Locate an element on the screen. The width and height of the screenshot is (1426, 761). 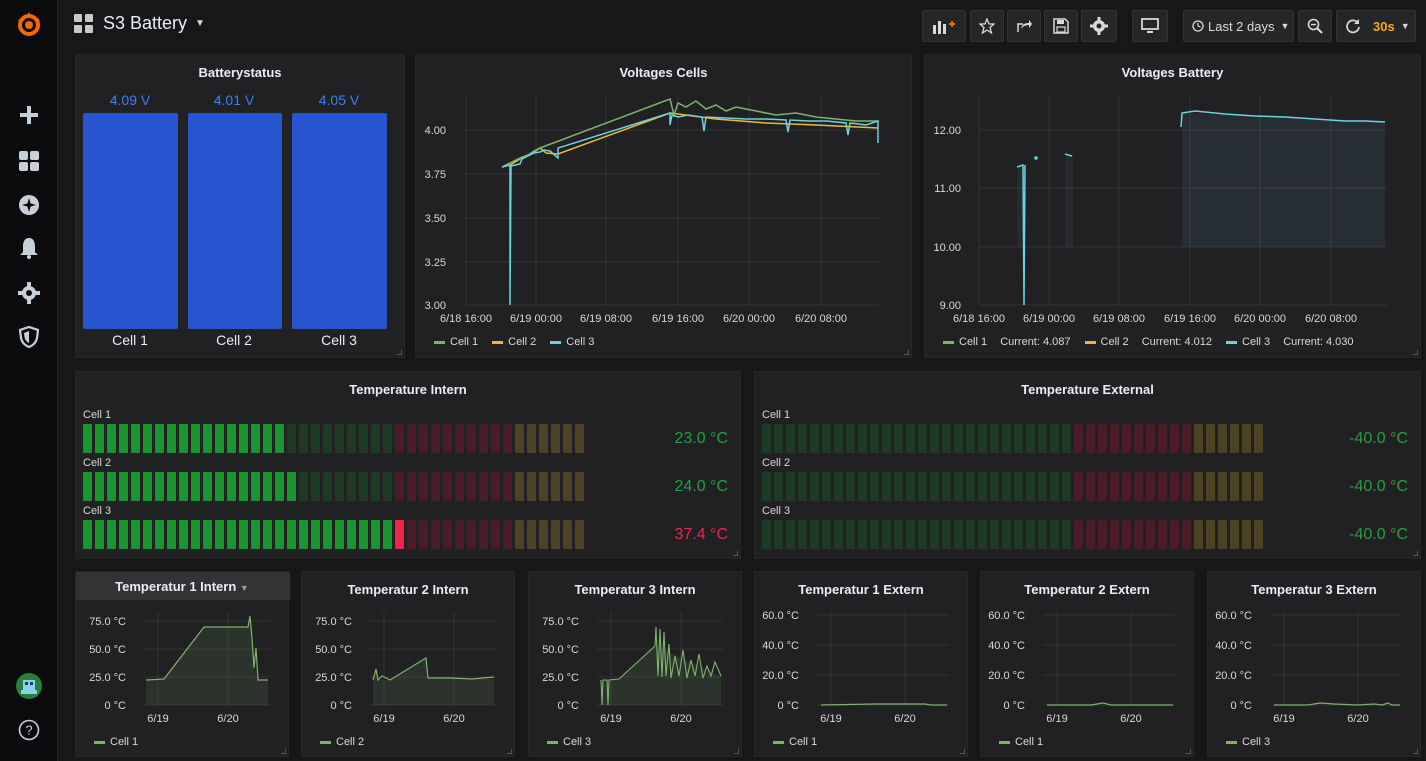
star-dashboard-button is located at coordinates (987, 26).